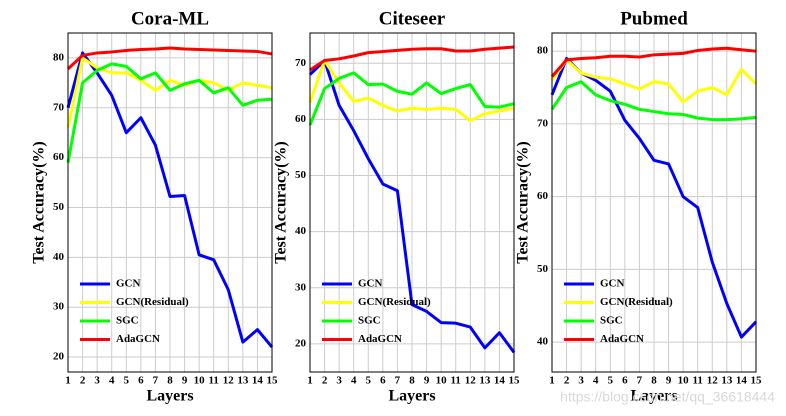 This screenshot has width=786, height=416. I want to click on chart-title: Citeseer, so click(412, 18).